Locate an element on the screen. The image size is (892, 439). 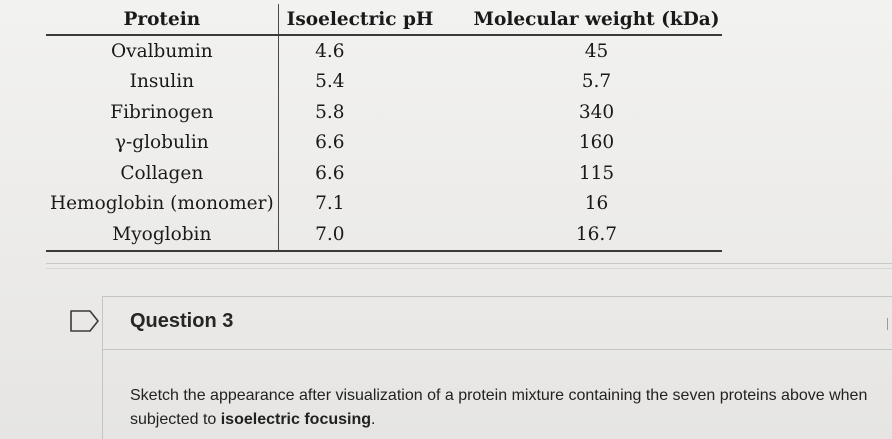
cell-protein: Fibrinogen is located at coordinates (162, 112).